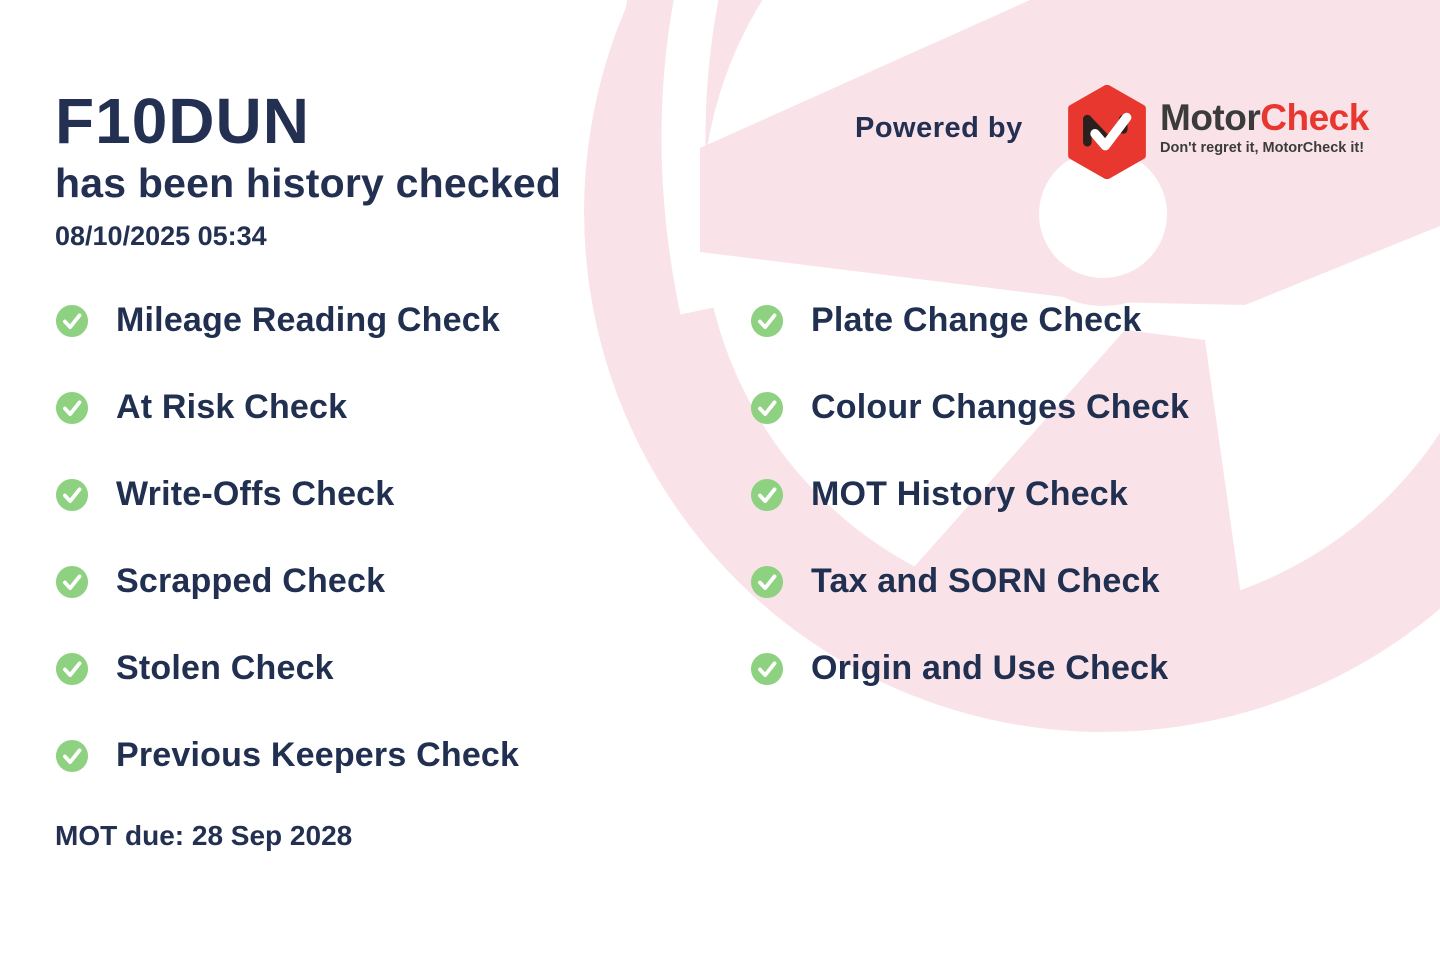  I want to click on check-list-item: At Risk Check, so click(287, 407).